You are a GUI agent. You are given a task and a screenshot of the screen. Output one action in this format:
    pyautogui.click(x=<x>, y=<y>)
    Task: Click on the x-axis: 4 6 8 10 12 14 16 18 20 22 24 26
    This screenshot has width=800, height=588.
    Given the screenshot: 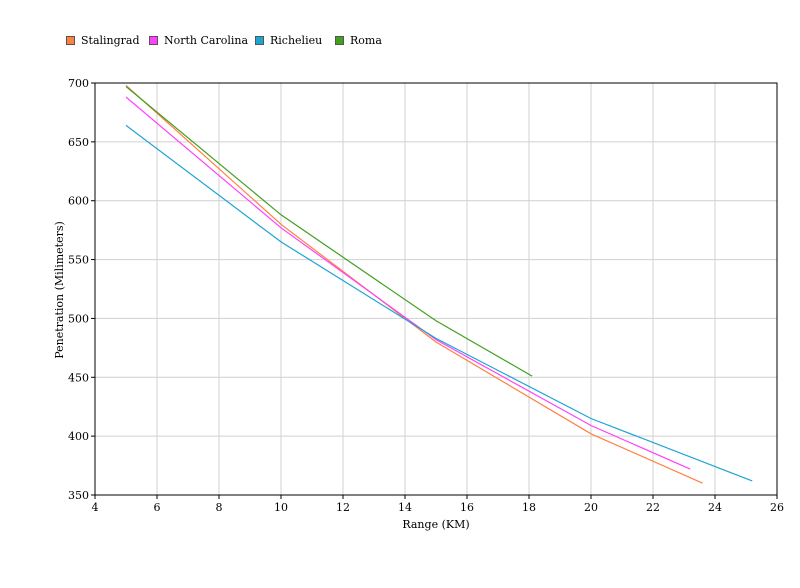 What is the action you would take?
    pyautogui.click(x=438, y=504)
    